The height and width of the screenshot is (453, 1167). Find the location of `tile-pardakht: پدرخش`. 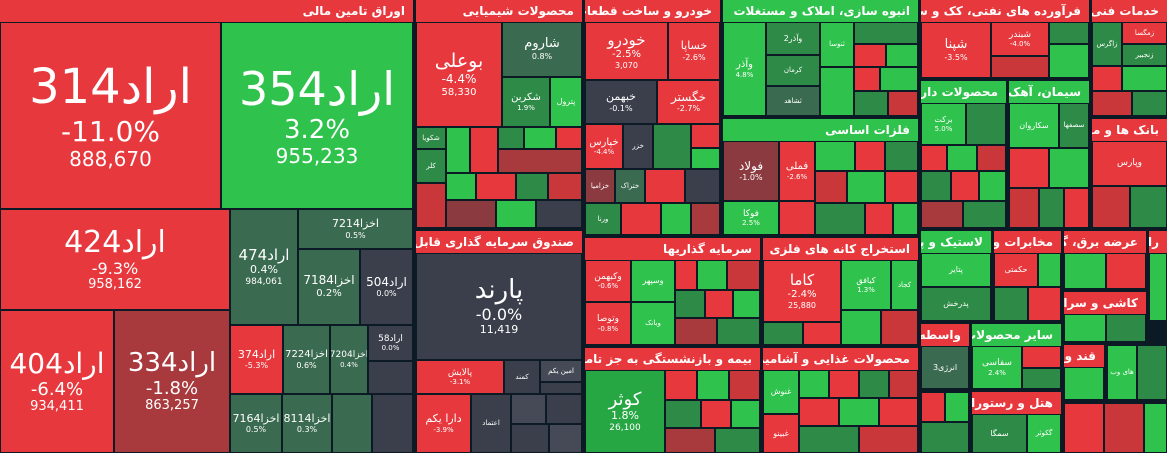

tile-pardakht: پدرخش is located at coordinates (956, 304).